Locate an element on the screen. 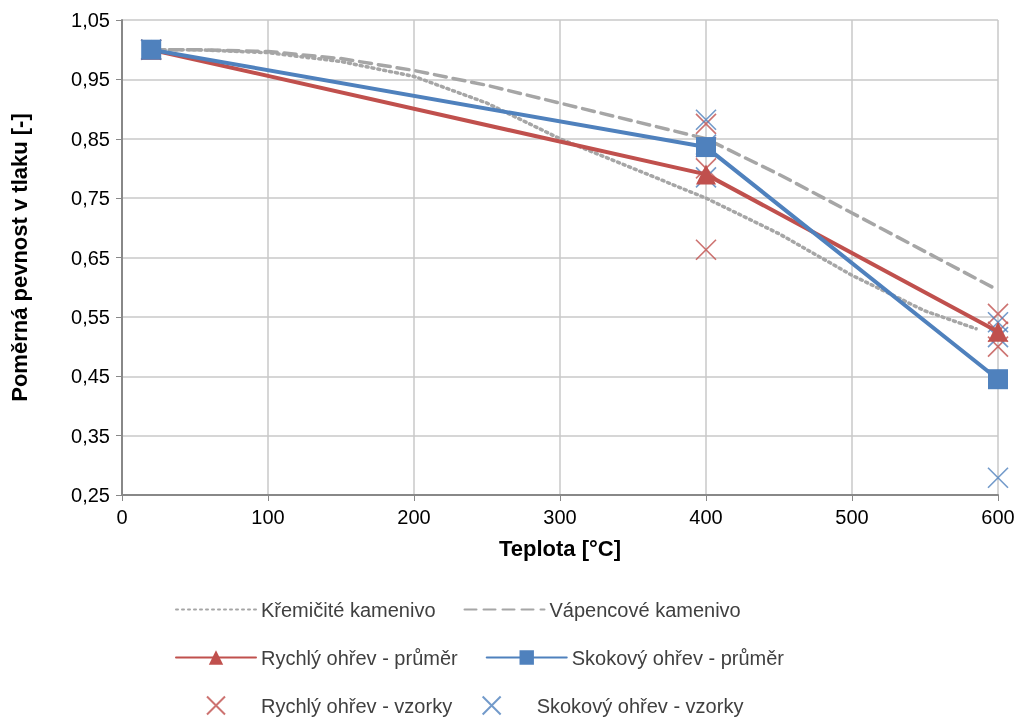 This screenshot has height=722, width=1025. legend-label: Vápencové kamenivo is located at coordinates (645, 609).